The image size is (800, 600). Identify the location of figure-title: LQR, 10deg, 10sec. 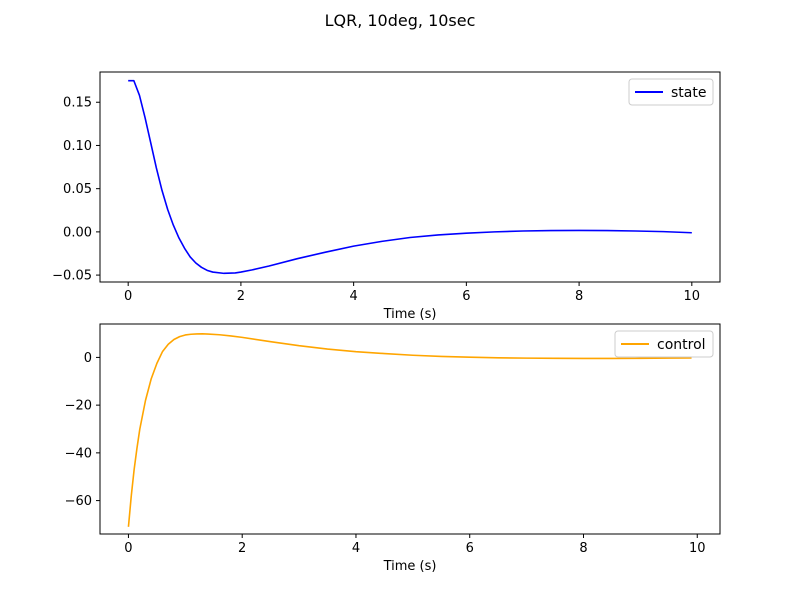
(400, 20).